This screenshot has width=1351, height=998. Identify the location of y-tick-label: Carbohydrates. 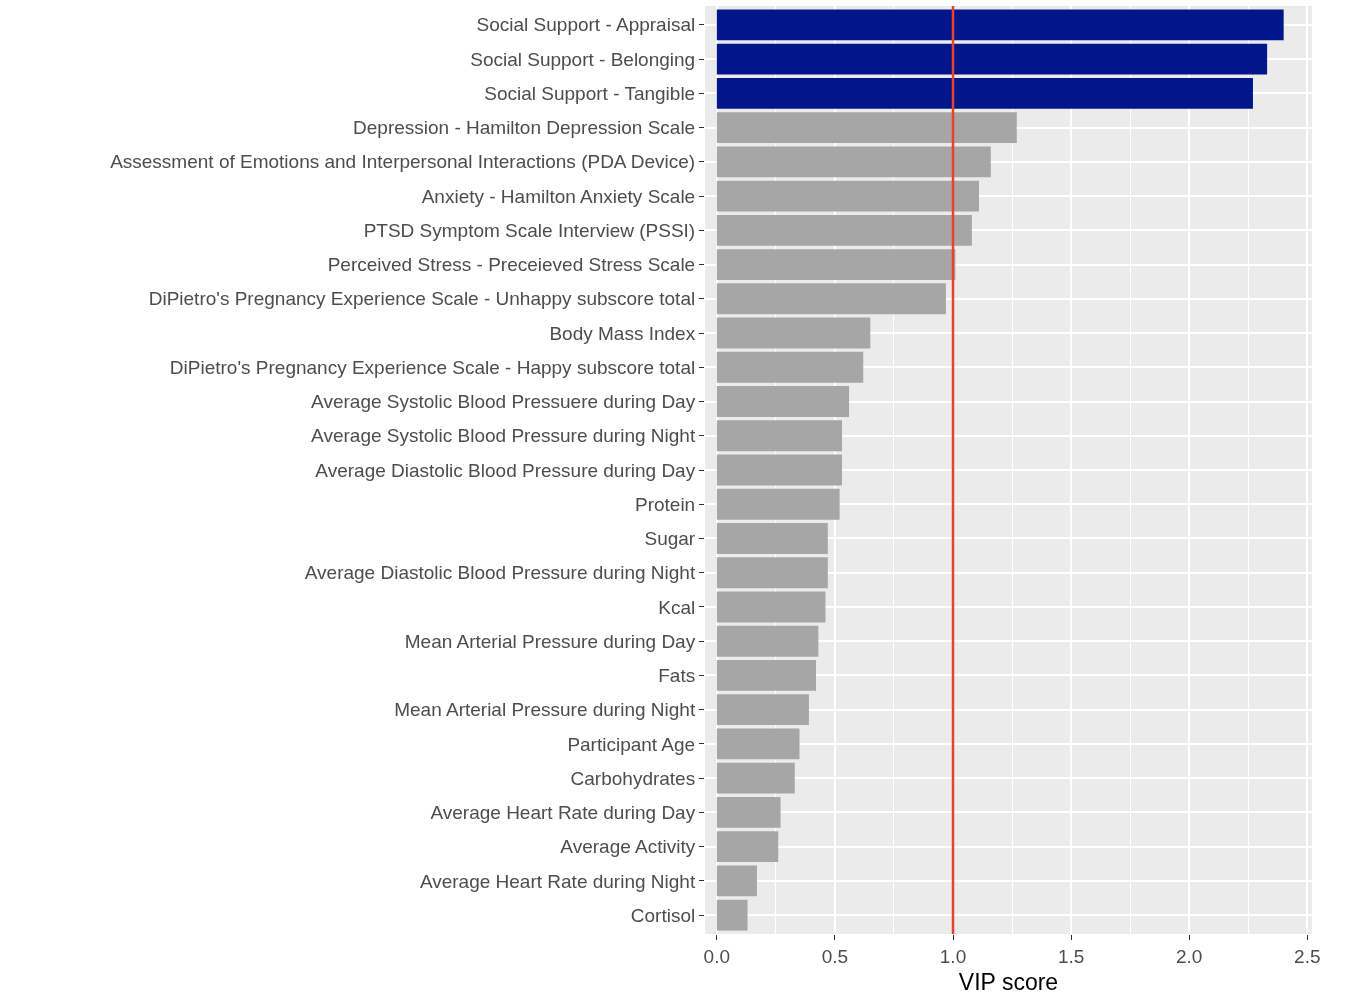
(633, 778).